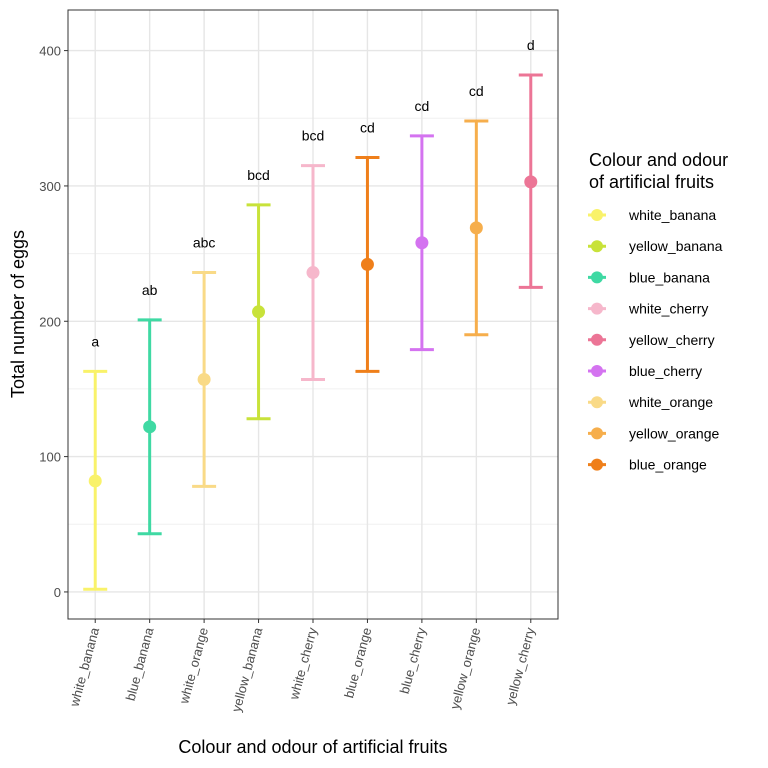  Describe the element at coordinates (421, 106) in the screenshot. I see `significance-letter-blue_cherry: cd` at that location.